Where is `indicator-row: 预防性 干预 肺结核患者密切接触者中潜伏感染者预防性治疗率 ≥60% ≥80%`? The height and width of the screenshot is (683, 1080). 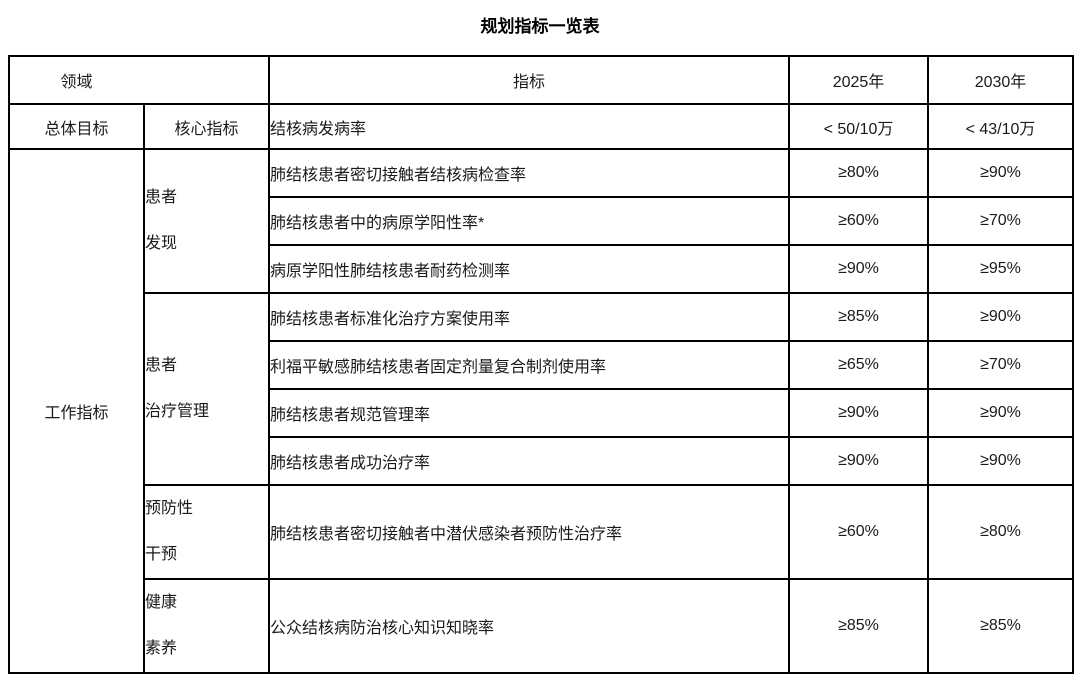
indicator-row: 预防性 干预 肺结核患者密切接触者中潜伏感染者预防性治疗率 ≥60% ≥80% is located at coordinates (541, 532).